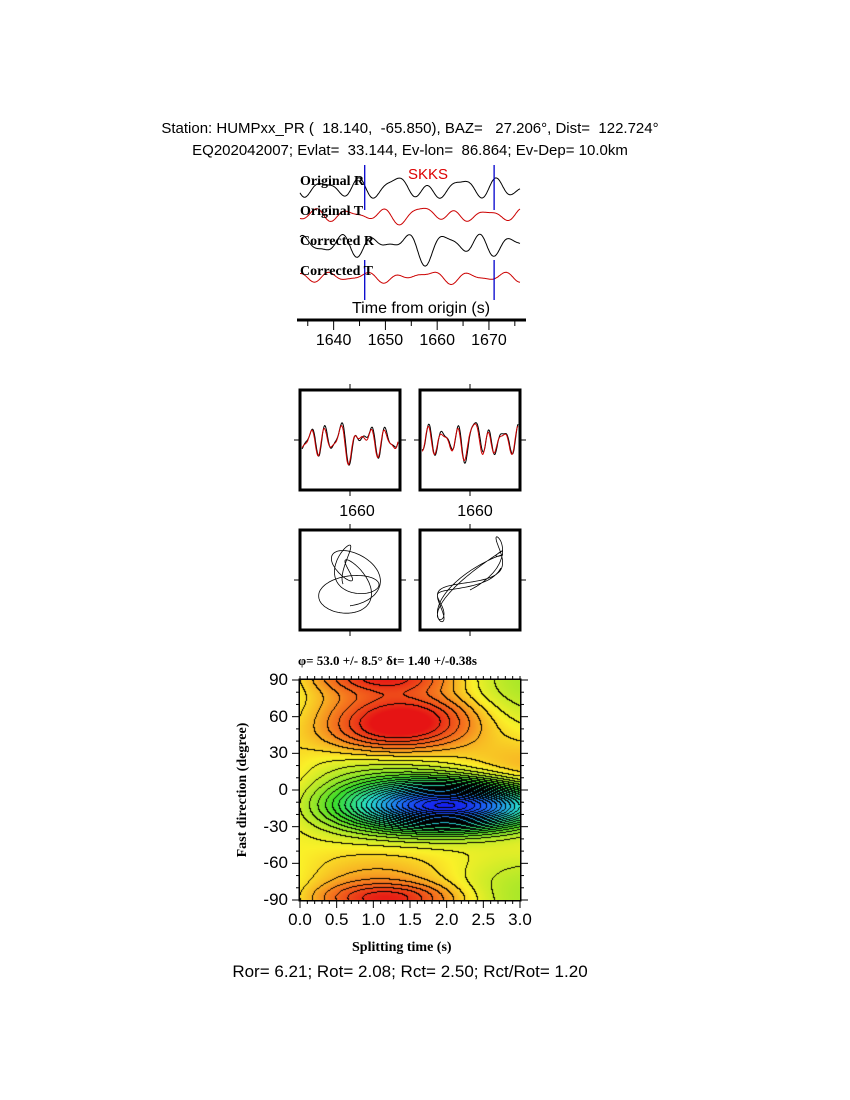 Image resolution: width=850 pixels, height=1100 pixels. What do you see at coordinates (410, 919) in the screenshot?
I see `grid-xtick-label: 1.5` at bounding box center [410, 919].